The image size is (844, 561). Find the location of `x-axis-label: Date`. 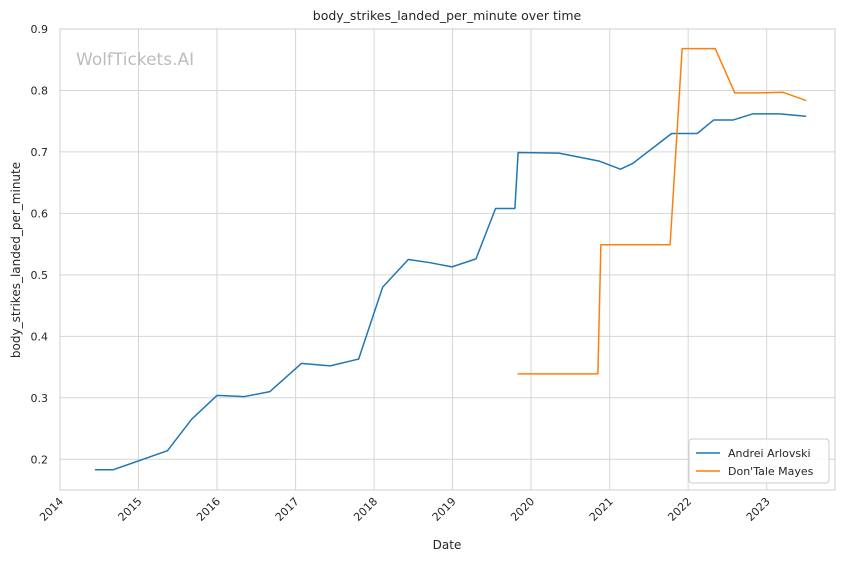

x-axis-label: Date is located at coordinates (447, 545).